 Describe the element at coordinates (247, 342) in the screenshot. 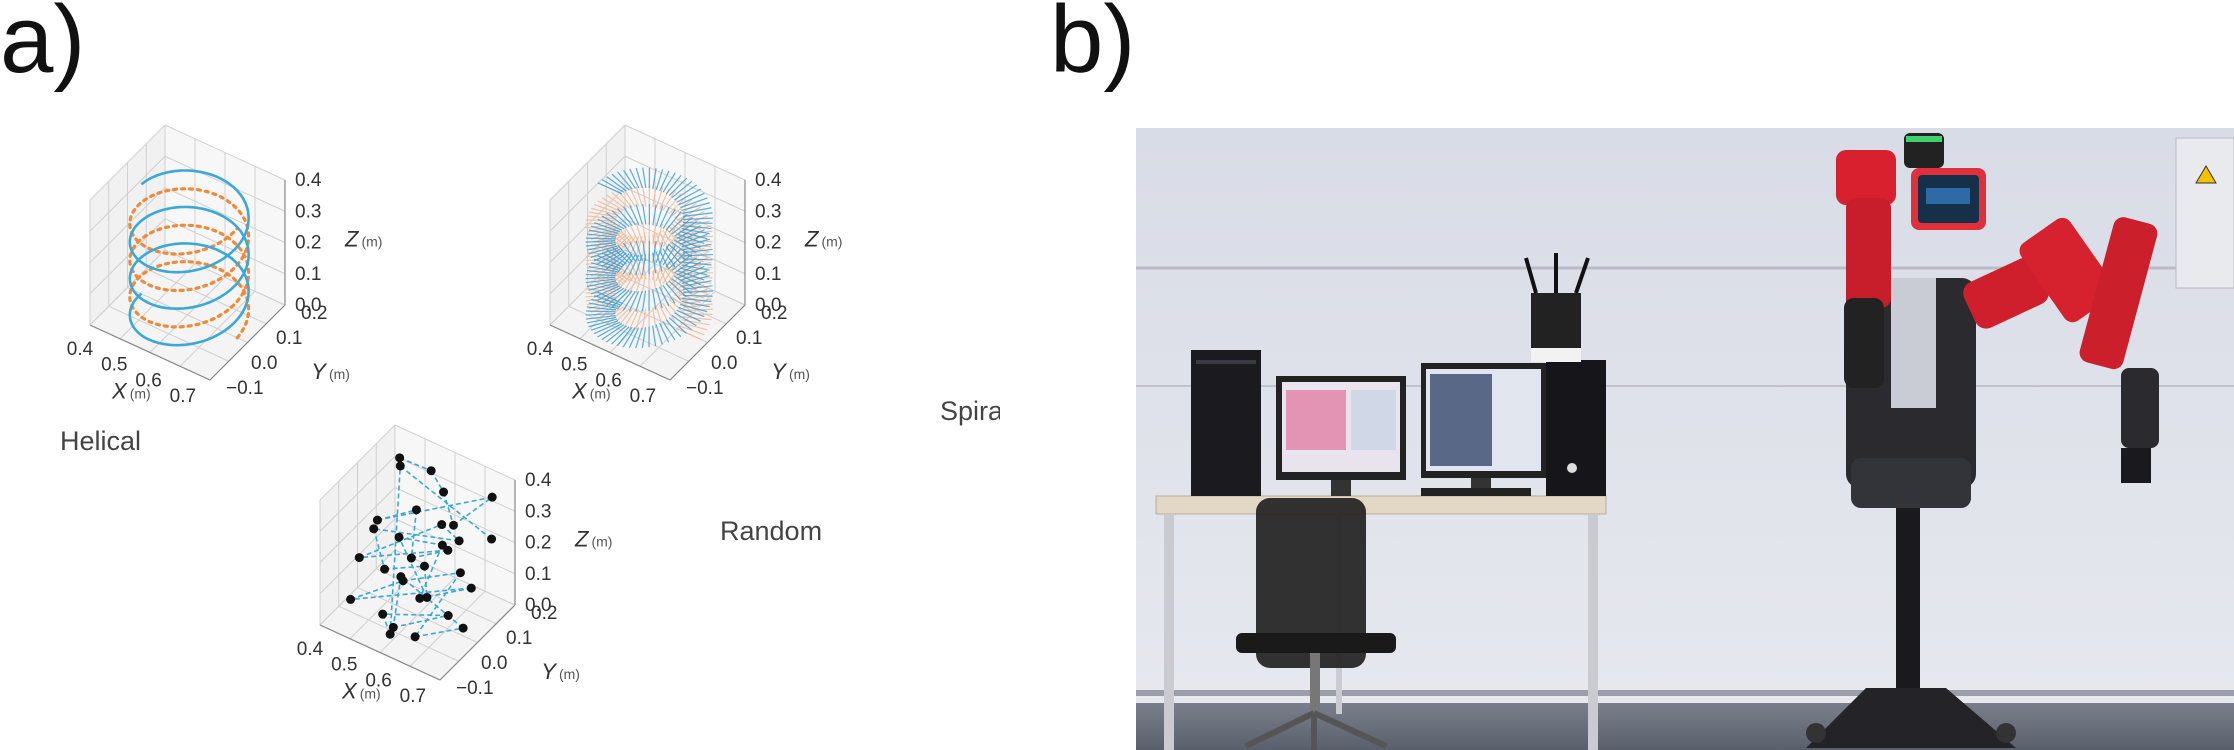

I see `y-axis-line` at that location.